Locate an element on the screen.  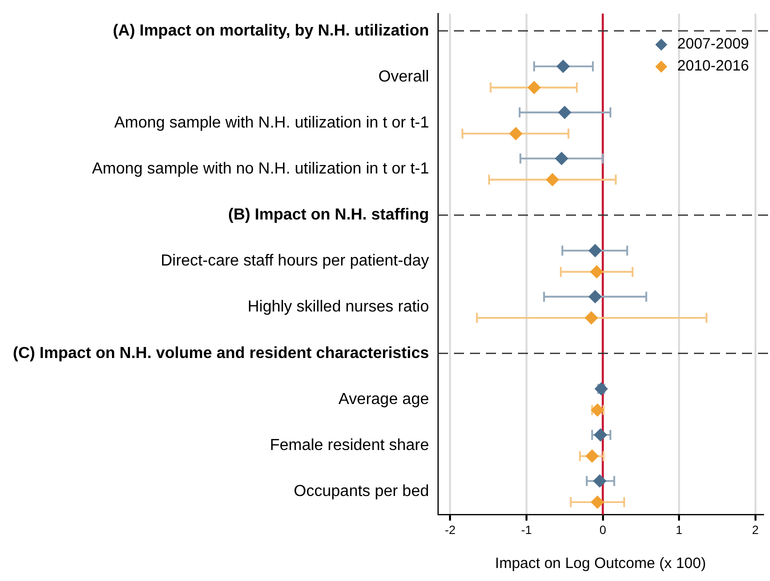
y-tick-label: Average age is located at coordinates (384, 399).